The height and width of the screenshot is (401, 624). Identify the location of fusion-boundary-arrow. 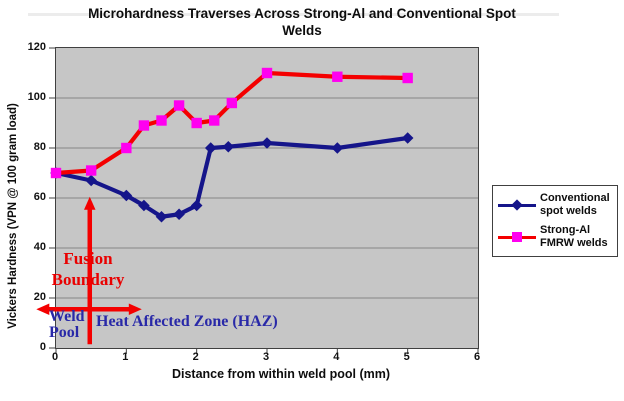
(90, 270).